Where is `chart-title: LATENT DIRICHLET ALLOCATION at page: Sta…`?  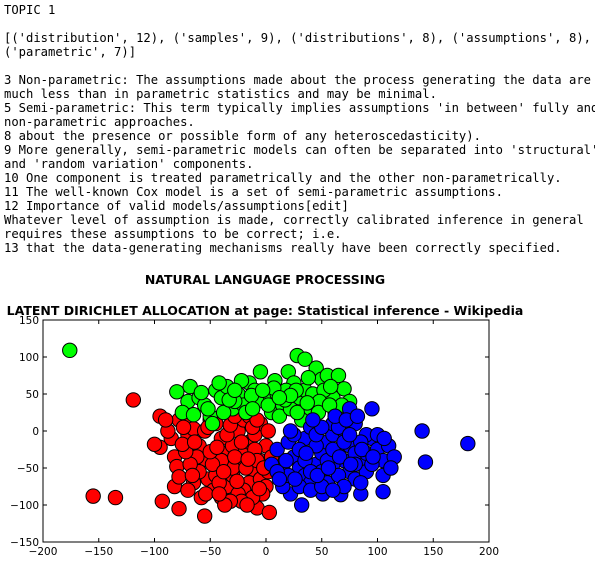
chart-title: LATENT DIRICHLET ALLOCATION at page: Sta… is located at coordinates (265, 310).